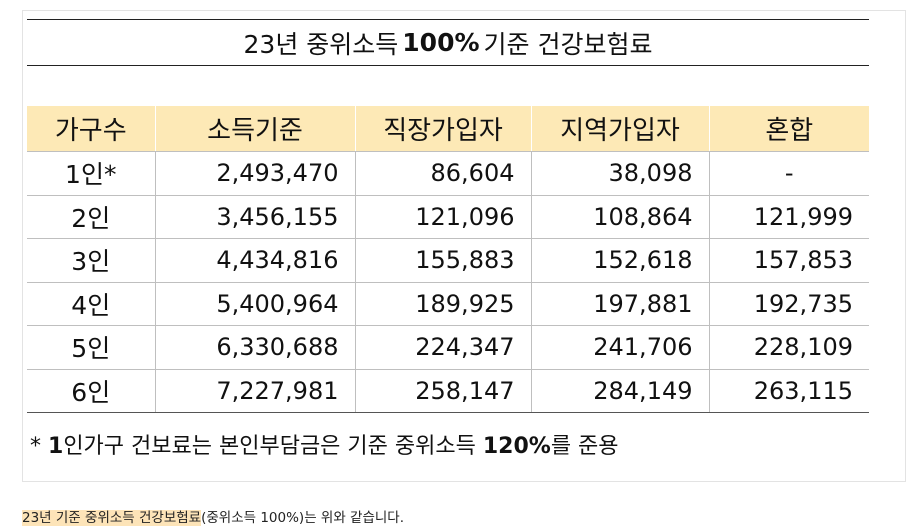 This screenshot has height=532, width=922. I want to click on footnote: * 1인가구 건보료는 본인부담금은 기준 중위소득 120%를 준용, so click(324, 444).